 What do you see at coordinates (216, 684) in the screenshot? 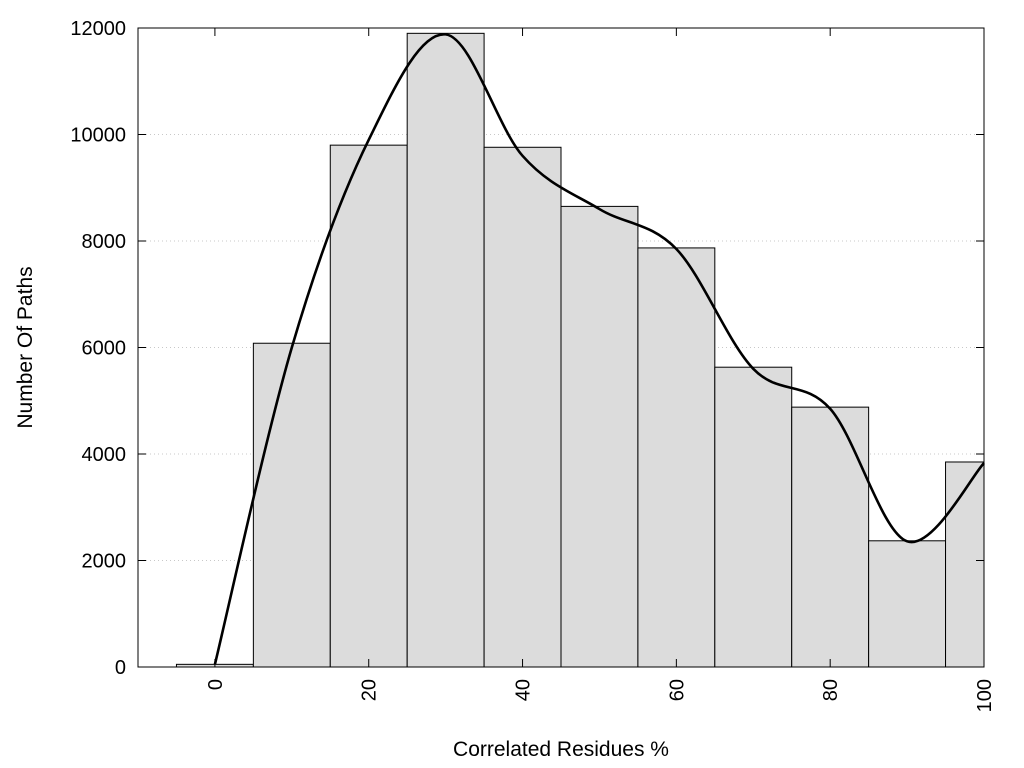
I see `x-tick-label: 0` at bounding box center [216, 684].